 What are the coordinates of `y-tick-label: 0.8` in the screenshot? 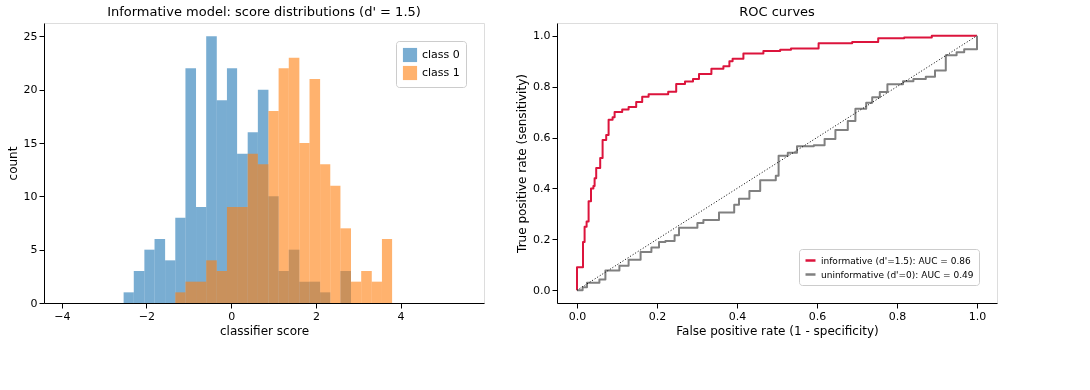 It's located at (542, 87).